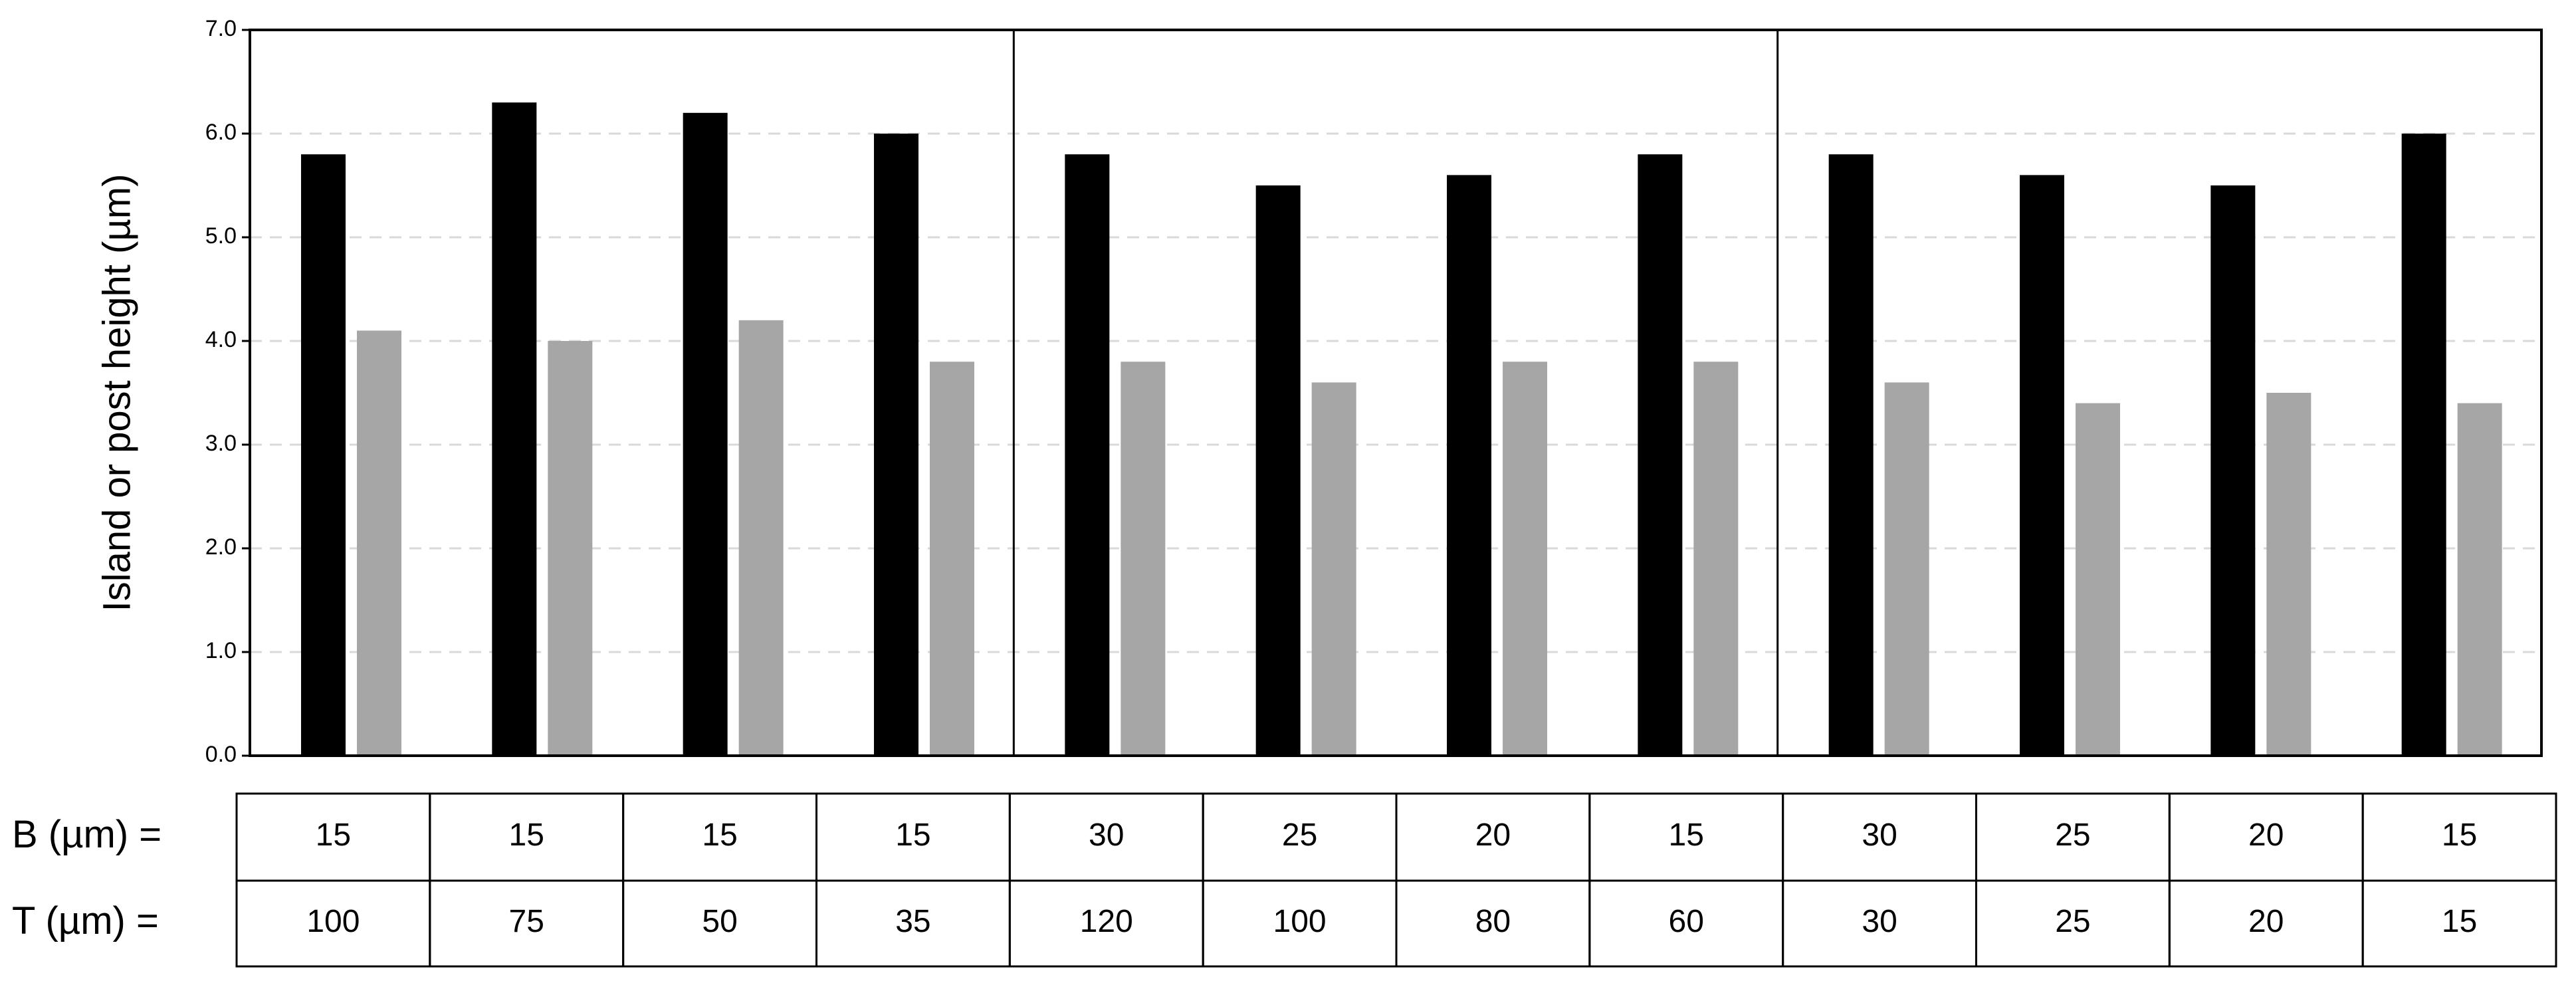 The height and width of the screenshot is (987, 2576). I want to click on row-label: B (µm) =, so click(86, 834).